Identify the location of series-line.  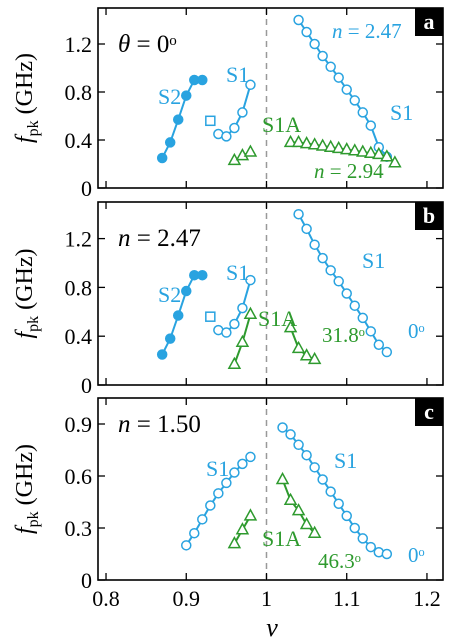
(302, 344).